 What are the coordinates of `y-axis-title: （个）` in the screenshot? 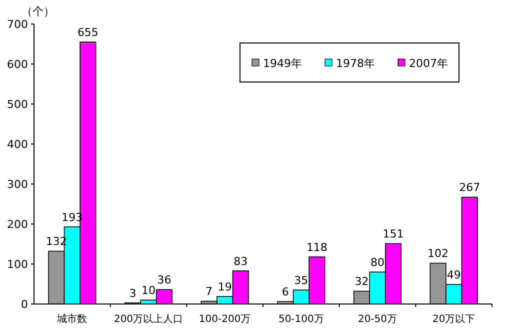 It's located at (38, 11).